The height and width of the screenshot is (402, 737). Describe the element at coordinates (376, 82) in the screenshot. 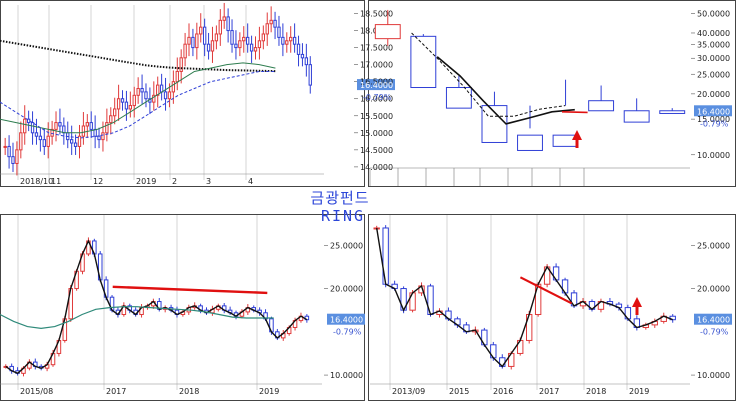

I see `y-tick-label: 16.5000` at that location.